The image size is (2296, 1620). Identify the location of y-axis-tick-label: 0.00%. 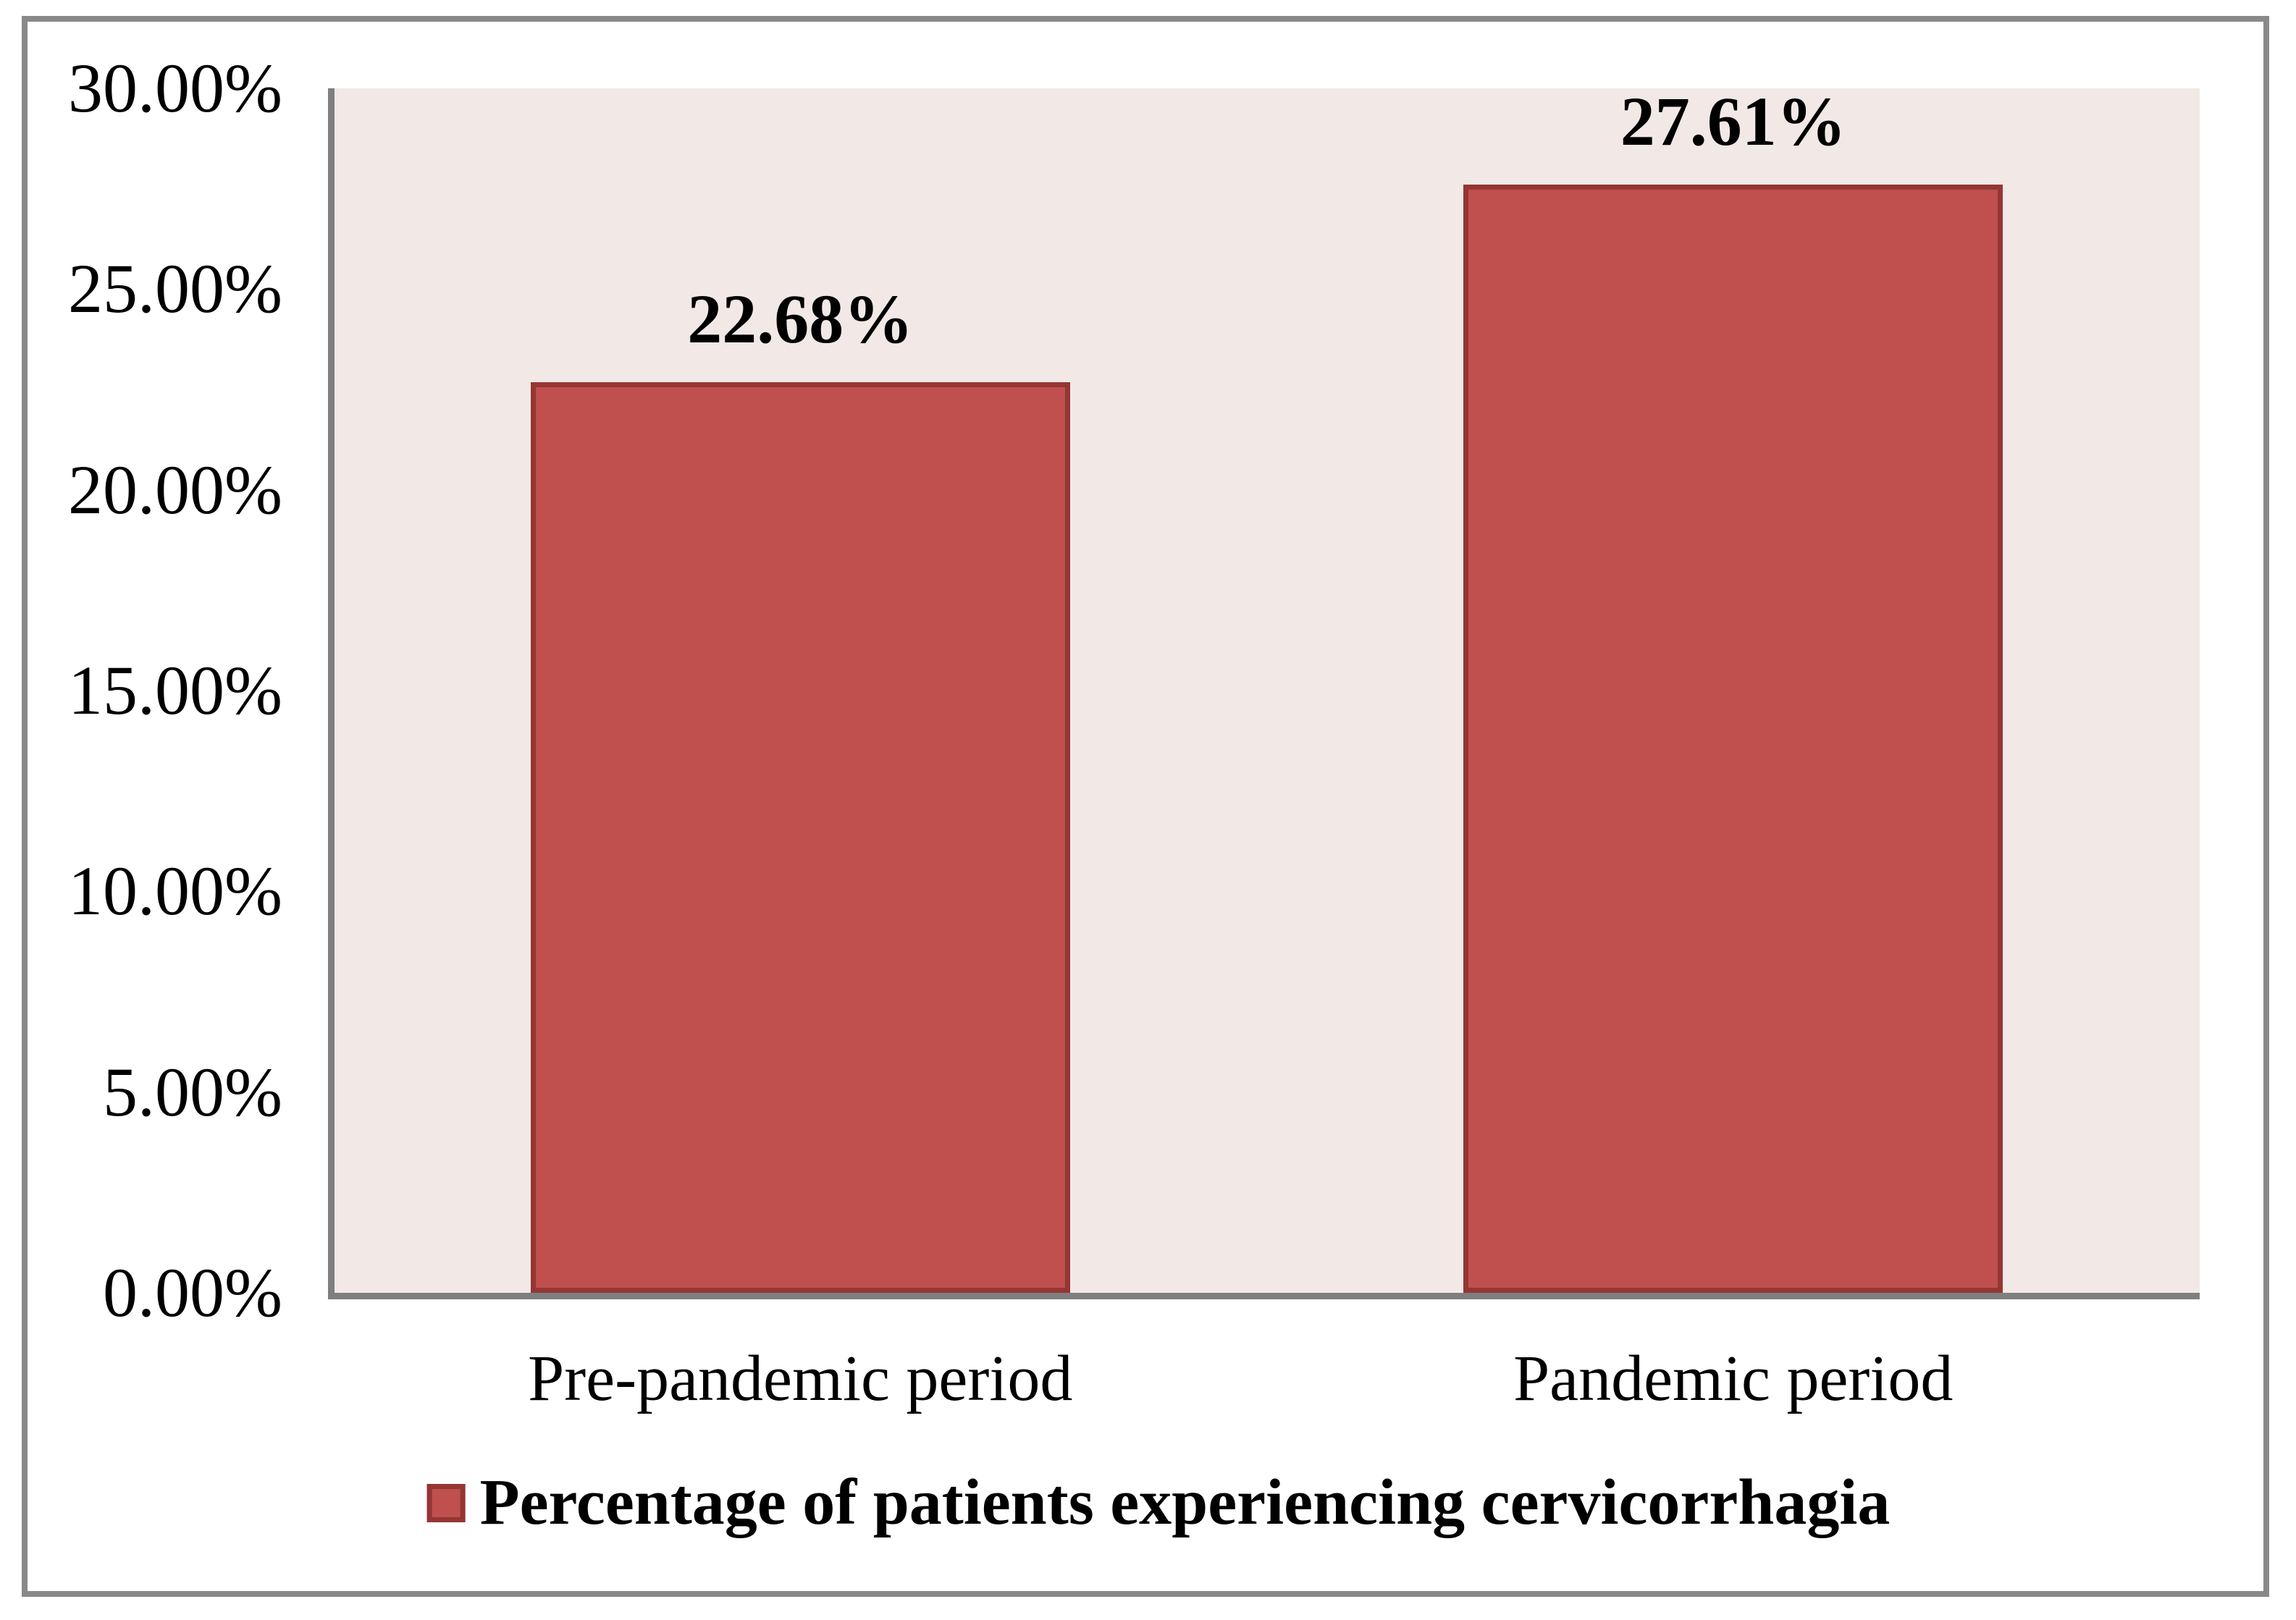
(193, 1292).